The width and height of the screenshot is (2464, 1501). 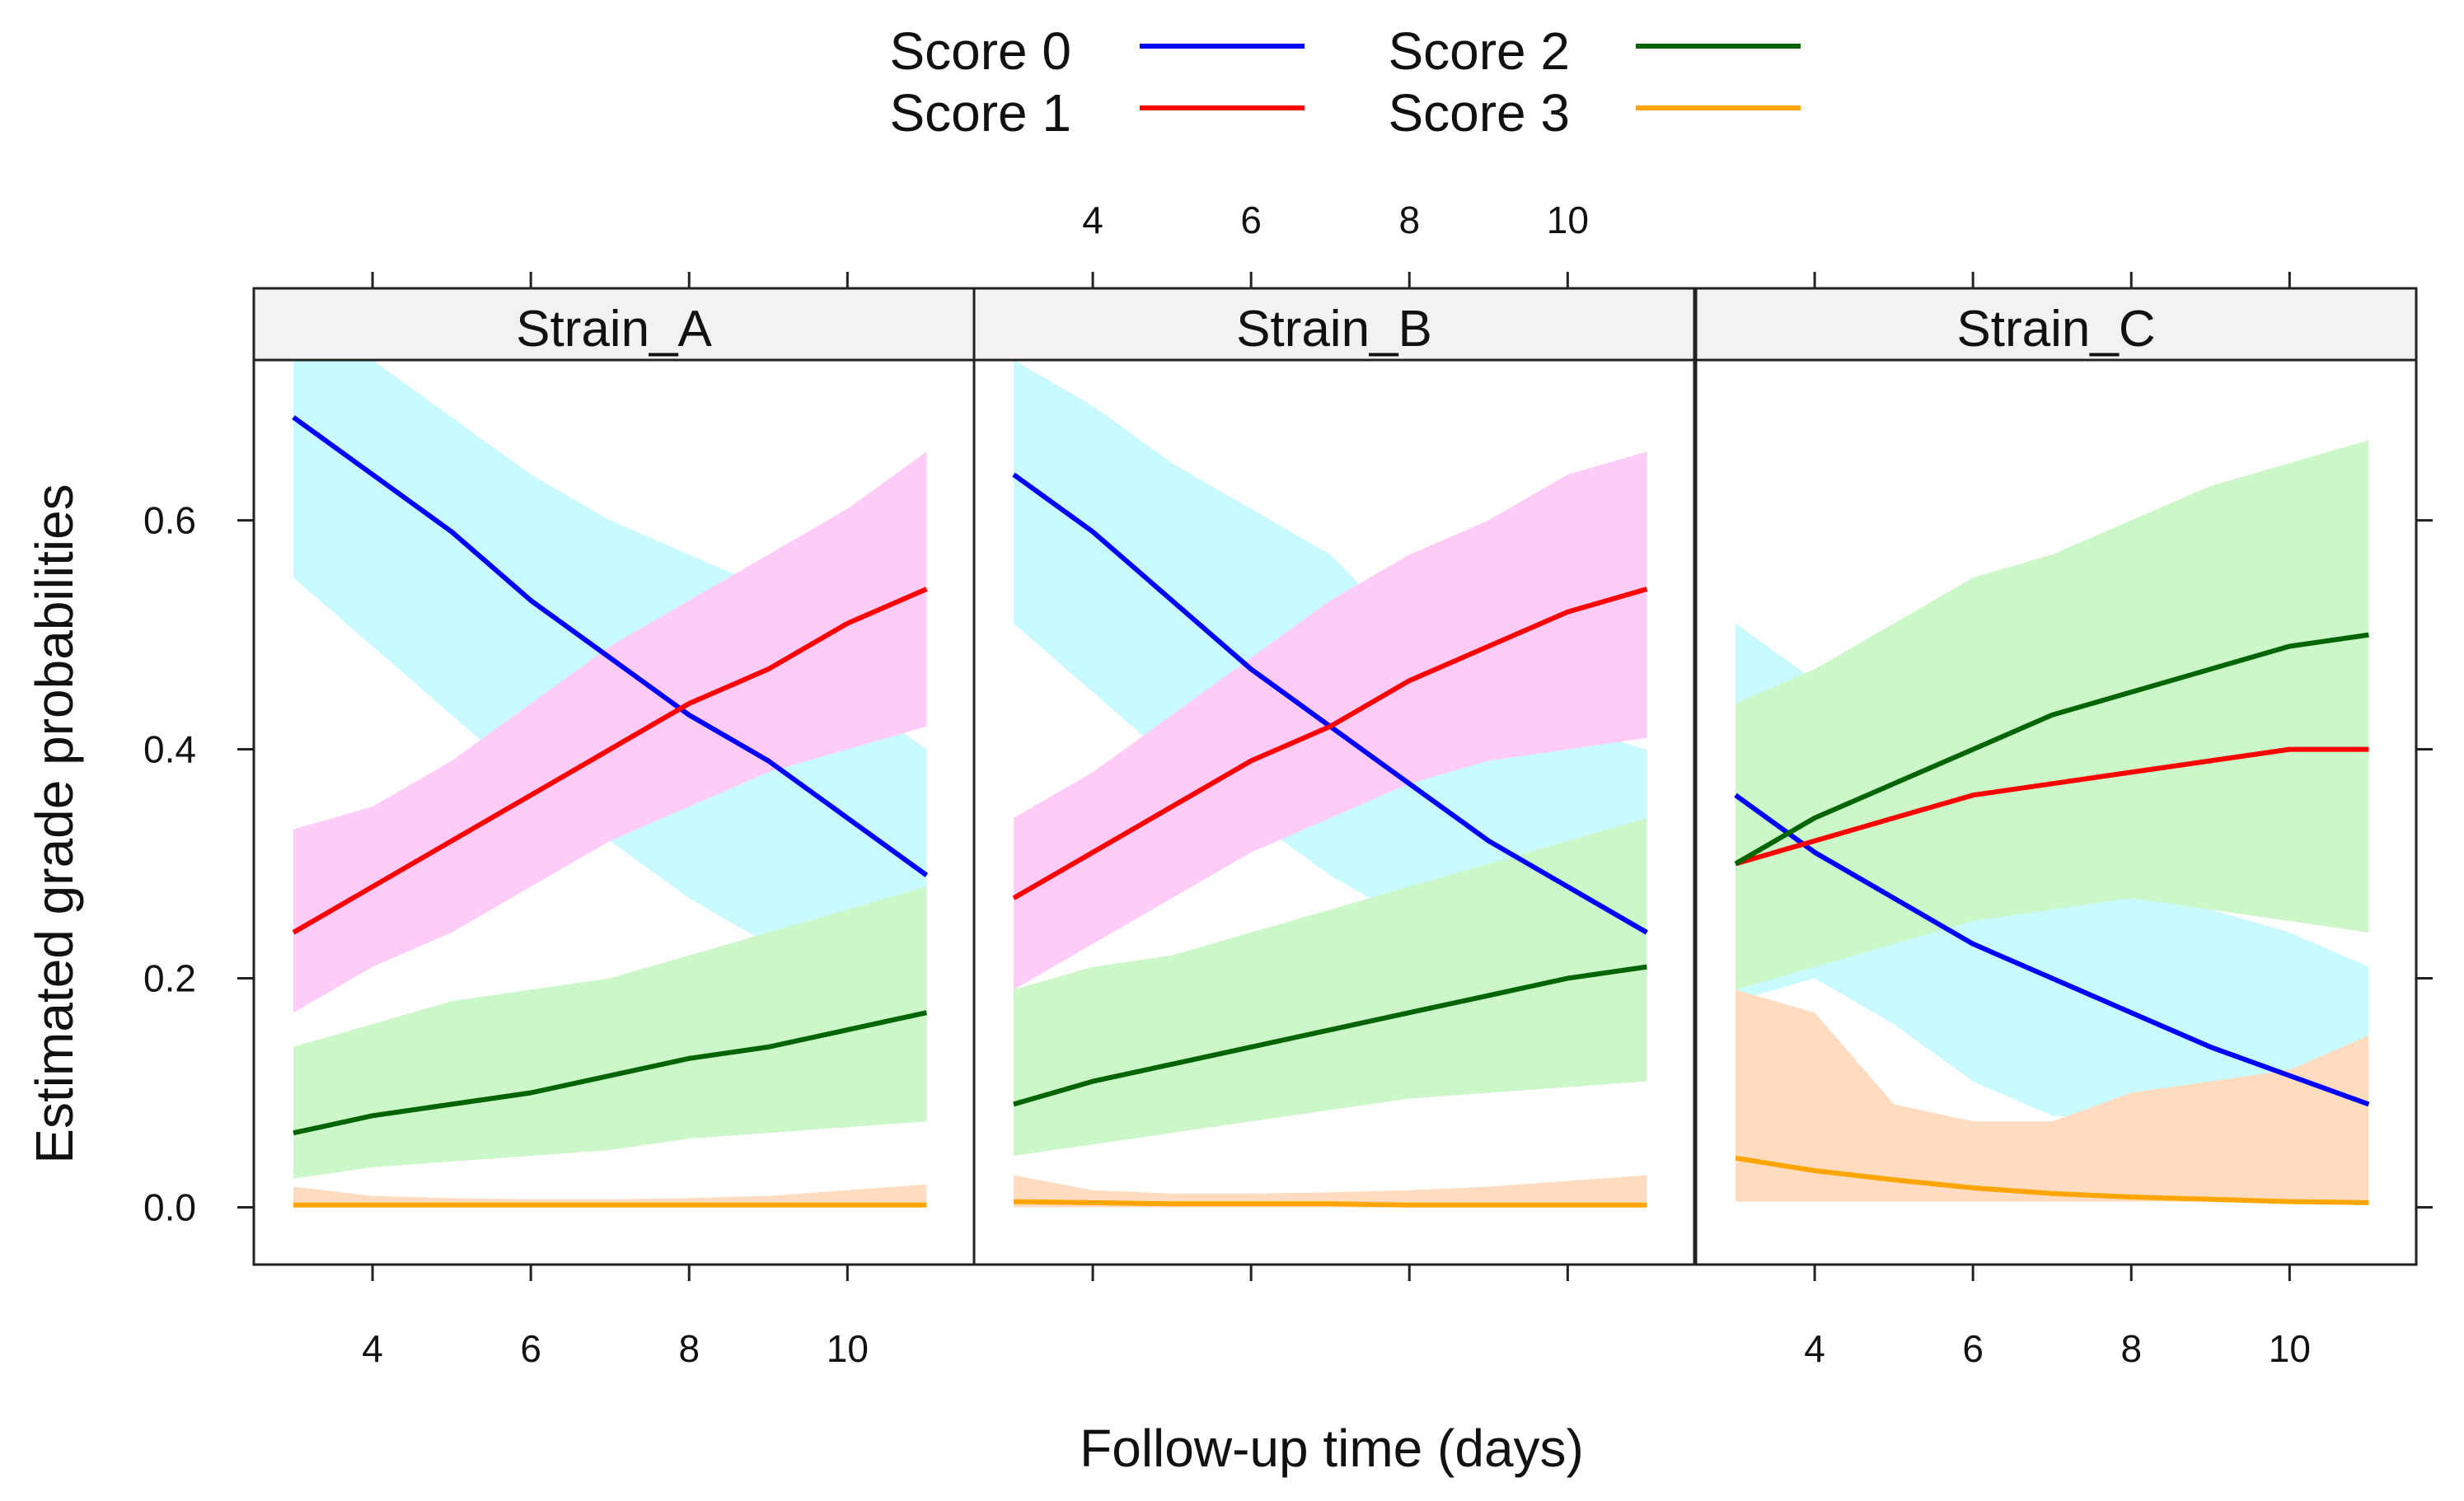 I want to click on x-axis-title: Follow-up time (days), so click(x=1332, y=1448).